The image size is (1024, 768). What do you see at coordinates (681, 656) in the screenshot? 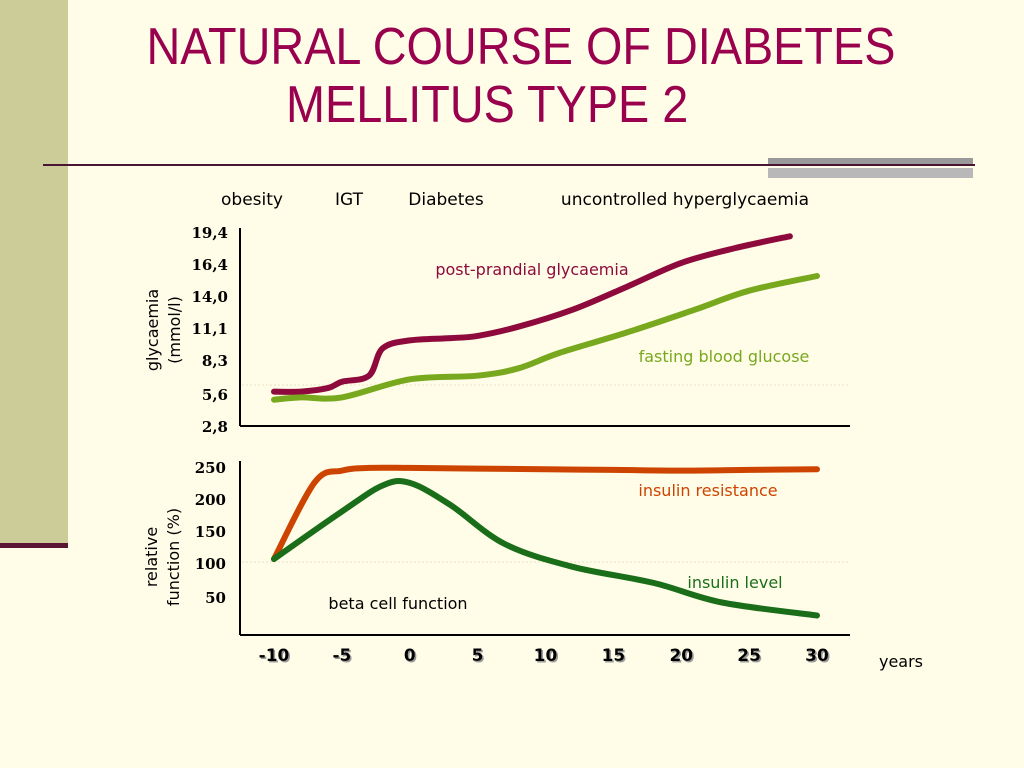
I see `x-tick-label: 20` at bounding box center [681, 656].